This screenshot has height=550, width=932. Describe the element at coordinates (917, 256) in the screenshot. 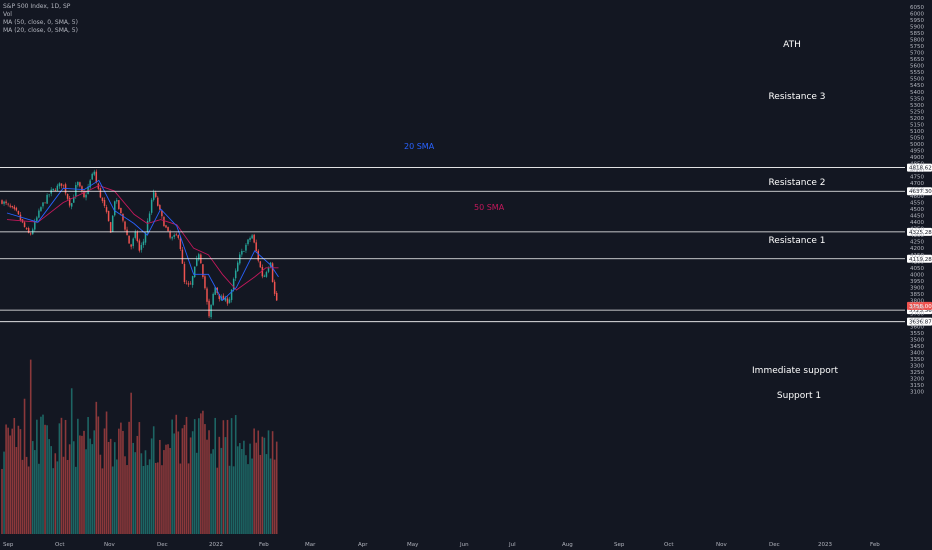

I see `y-tick-label: 4150` at that location.